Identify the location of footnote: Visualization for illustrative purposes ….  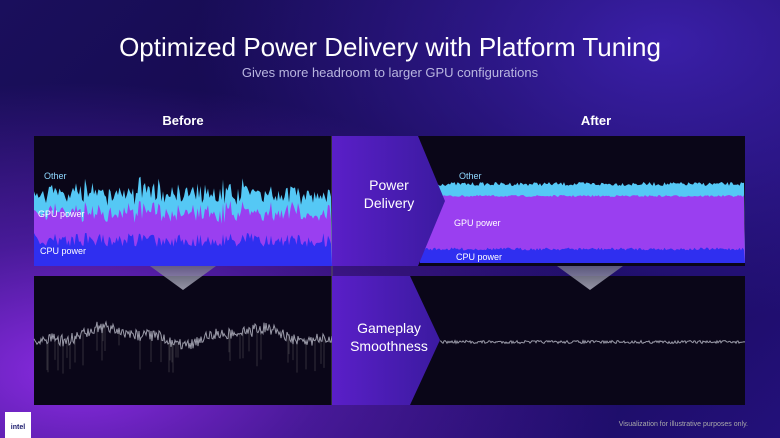
(683, 424).